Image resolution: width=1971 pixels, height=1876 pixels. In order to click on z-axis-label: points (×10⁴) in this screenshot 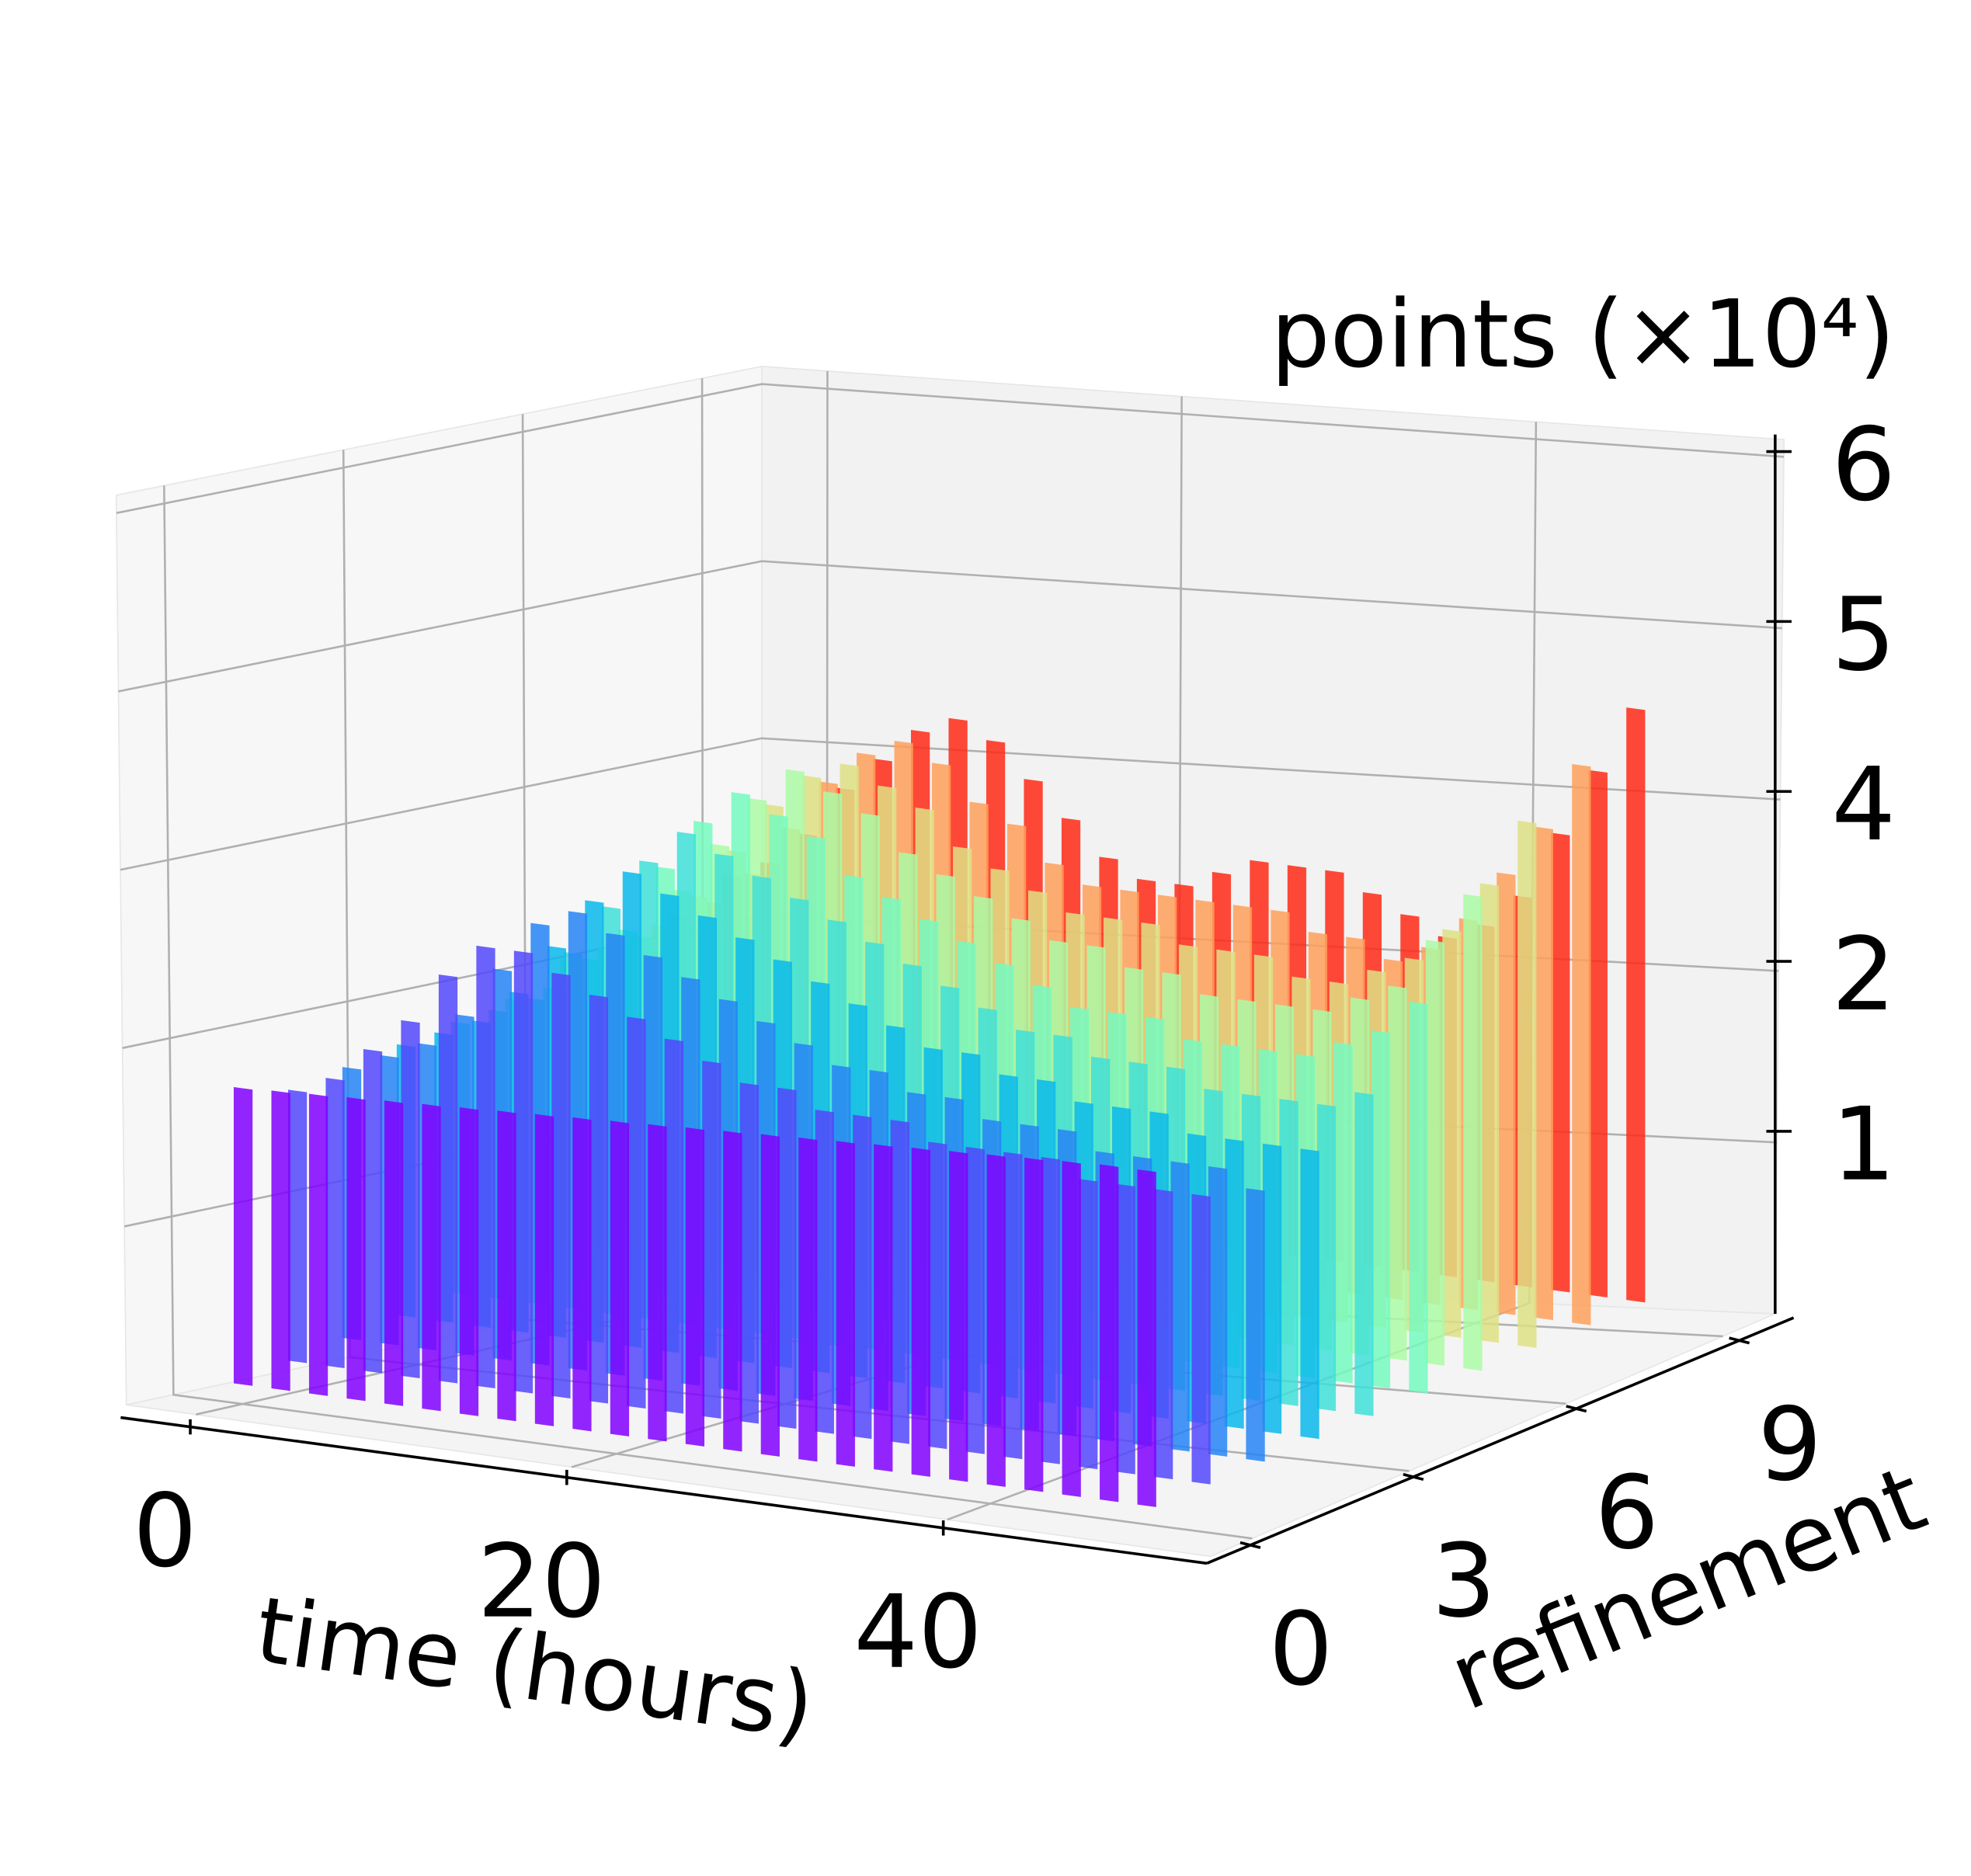, I will do `click(1583, 334)`.